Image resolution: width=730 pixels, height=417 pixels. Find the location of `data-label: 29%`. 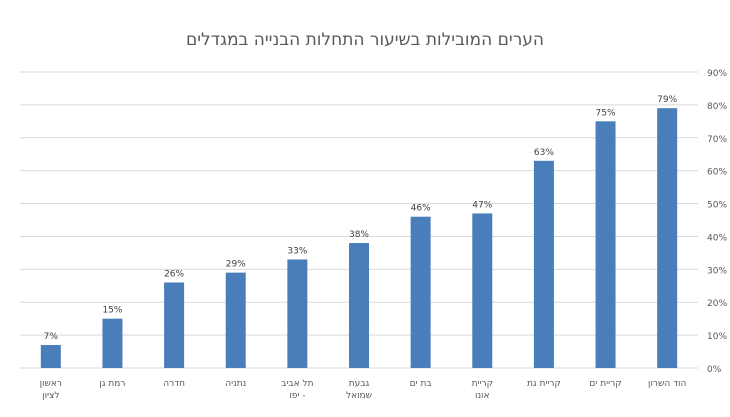

data-label: 29% is located at coordinates (236, 265).